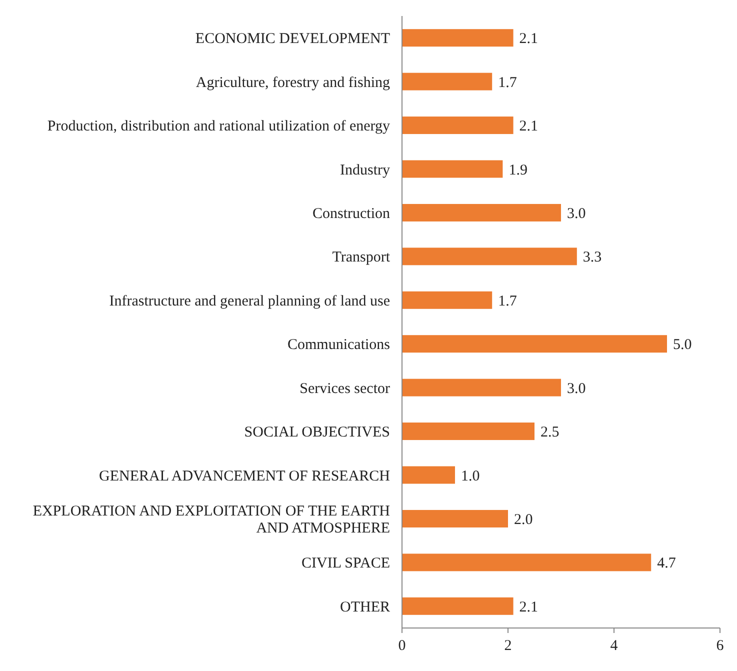 This screenshot has height=671, width=737. I want to click on y-tick-label: CIVIL SPACE, so click(346, 564).